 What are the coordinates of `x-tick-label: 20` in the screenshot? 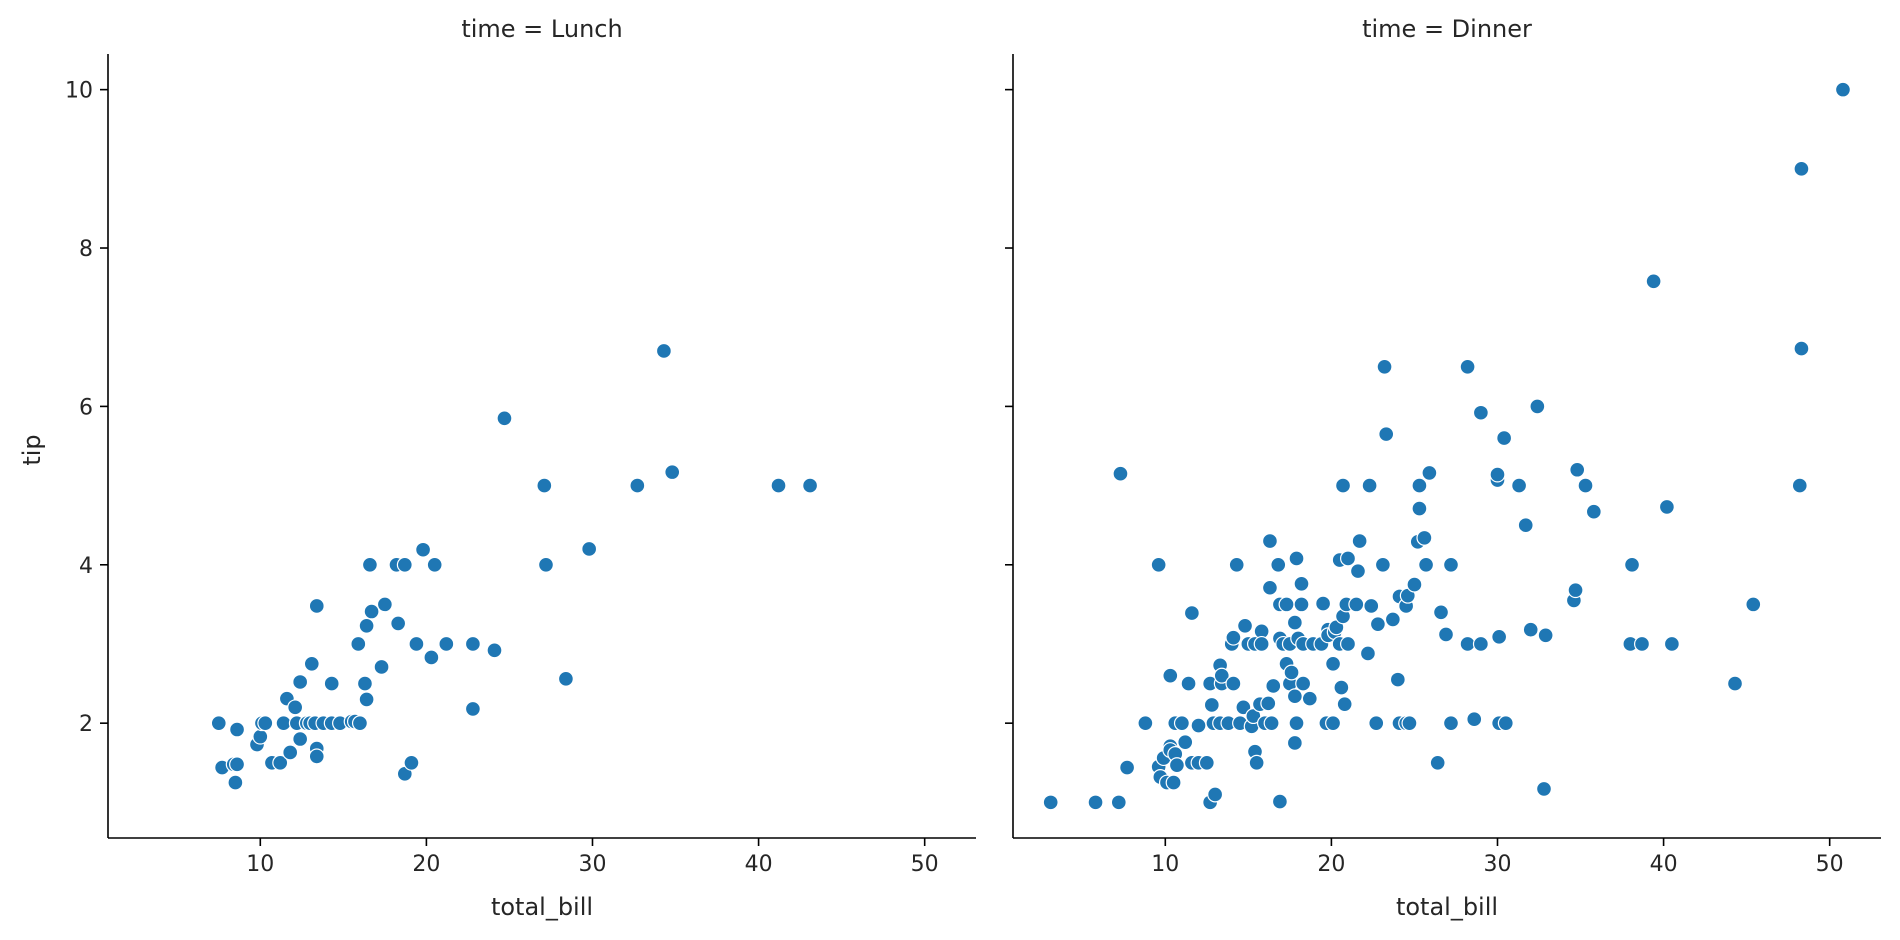 It's located at (426, 864).